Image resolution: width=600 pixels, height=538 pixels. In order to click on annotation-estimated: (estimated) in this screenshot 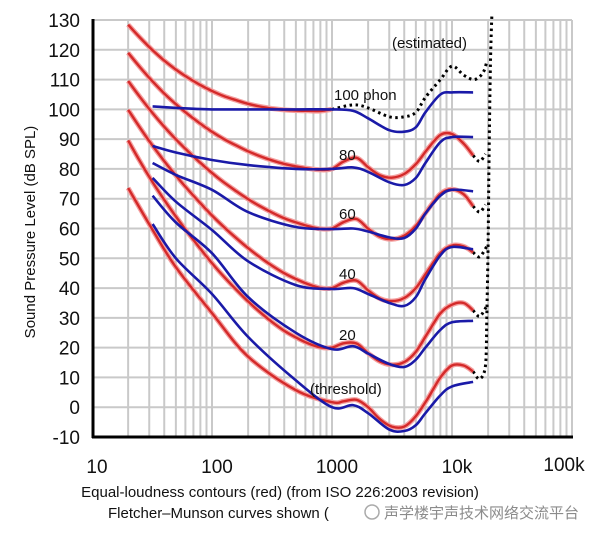, I will do `click(429, 43)`.